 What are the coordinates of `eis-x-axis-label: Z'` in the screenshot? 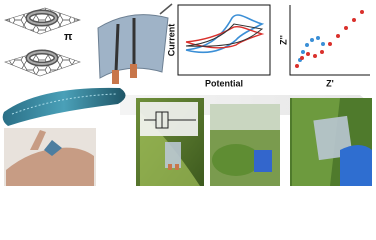 It's located at (330, 83).